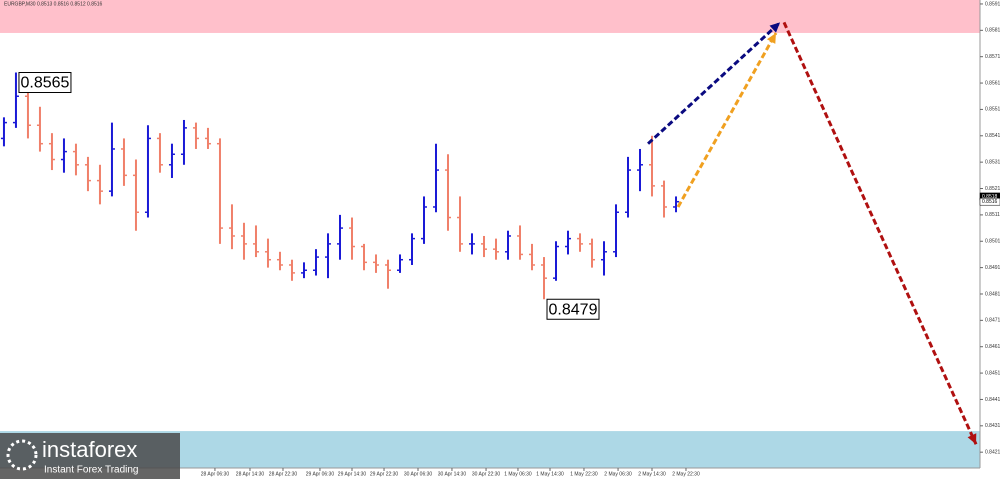 This screenshot has height=479, width=1000. Describe the element at coordinates (550, 474) in the screenshot. I see `x-tick-label: 1 May 14:30` at that location.